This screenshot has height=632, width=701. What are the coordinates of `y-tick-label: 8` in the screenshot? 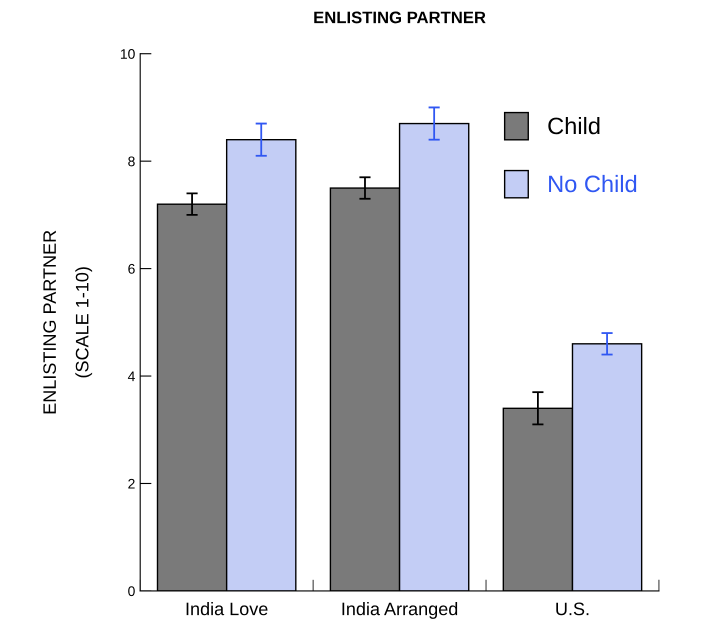 It's located at (131, 161).